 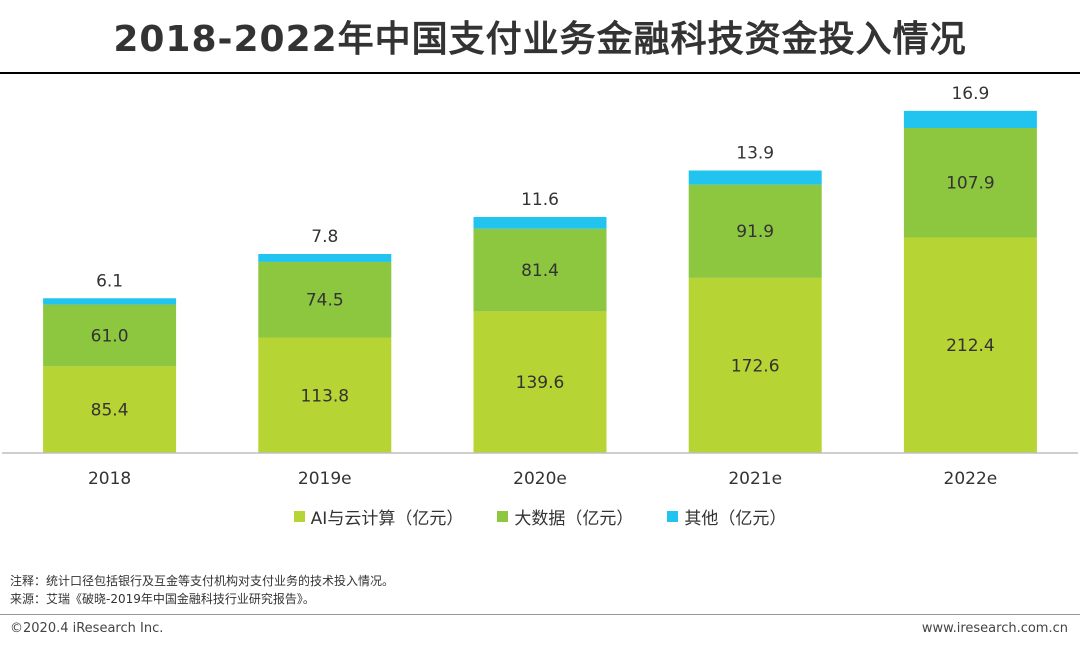 I want to click on x-tick-label: 2021e, so click(x=755, y=479).